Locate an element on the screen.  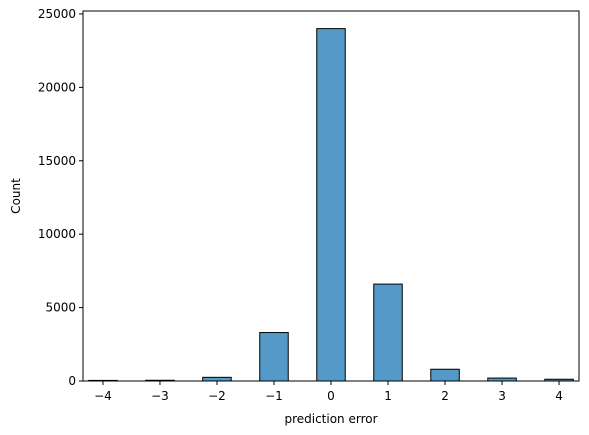
y-tick-label: 0 is located at coordinates (72, 381).